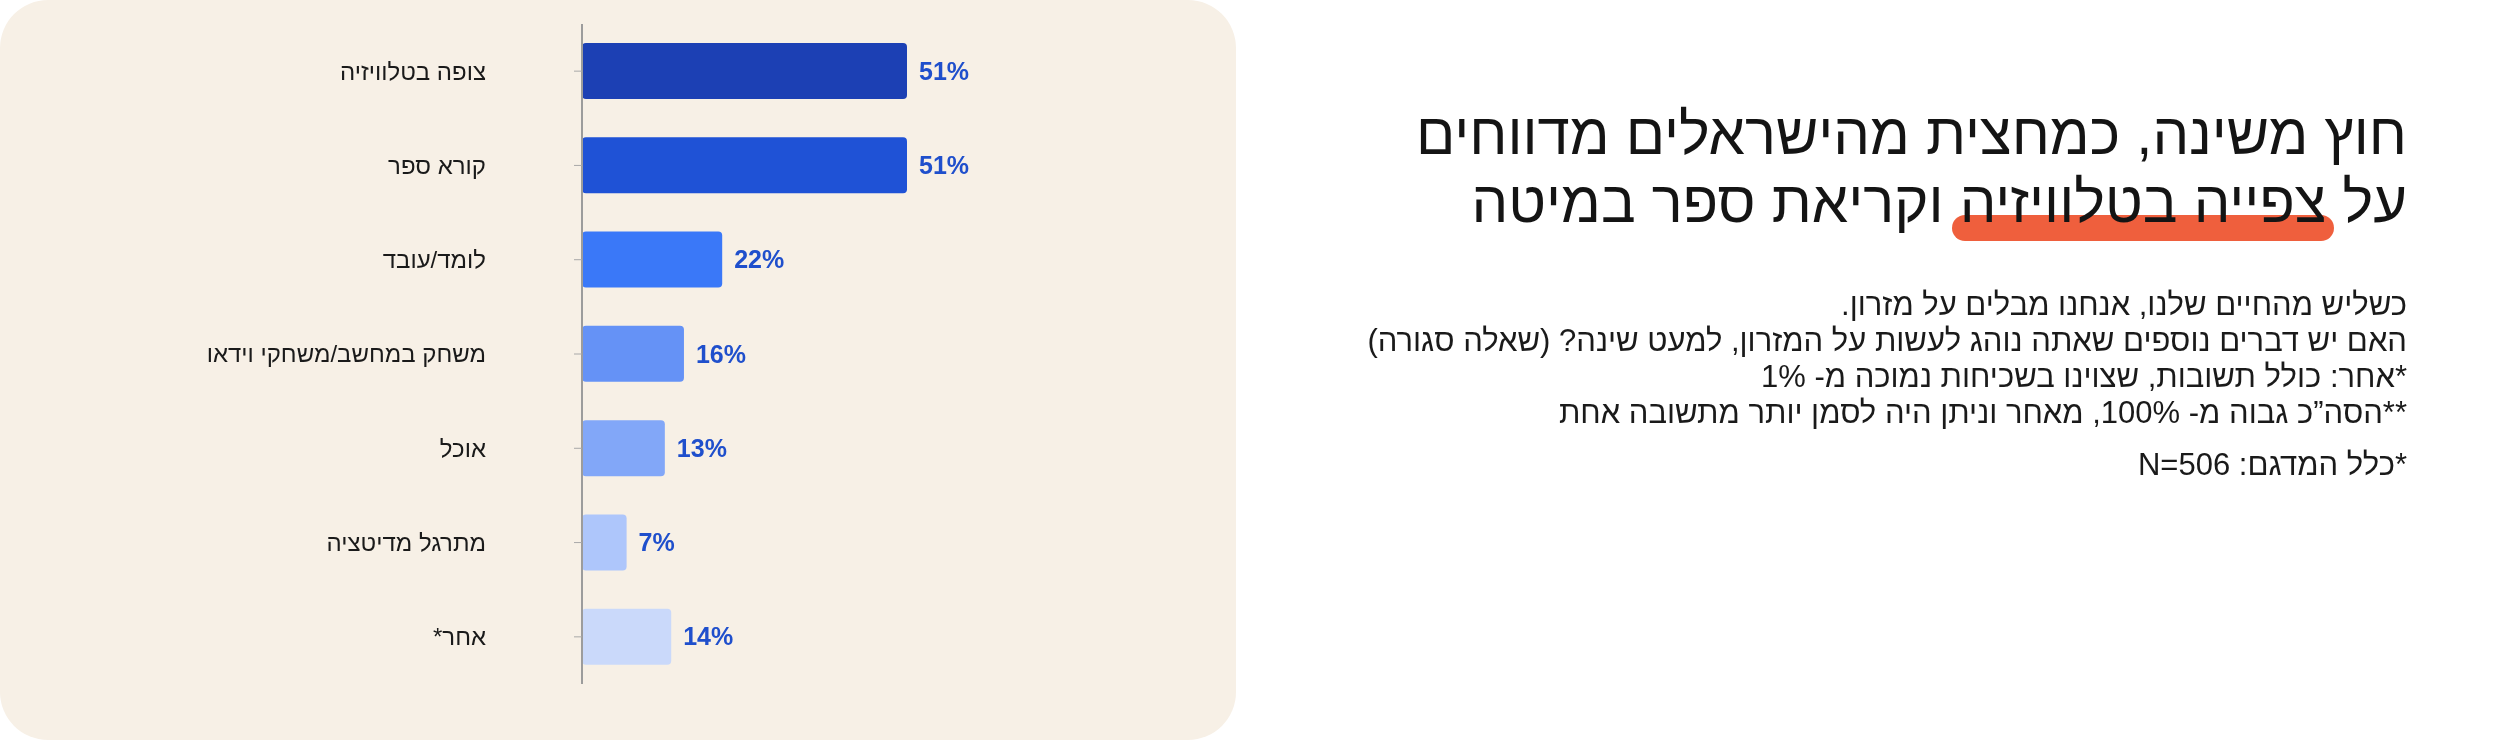 Image resolution: width=2500 pixels, height=740 pixels. Describe the element at coordinates (1887, 323) in the screenshot. I see `text: כשליש מהחיים שלנו, אנחנו מבלים על מזרון. האם יש דברים נוספים שאתה נוהג לעשות על המזרון, למעט שינה? (שאלה סגורה)` at that location.